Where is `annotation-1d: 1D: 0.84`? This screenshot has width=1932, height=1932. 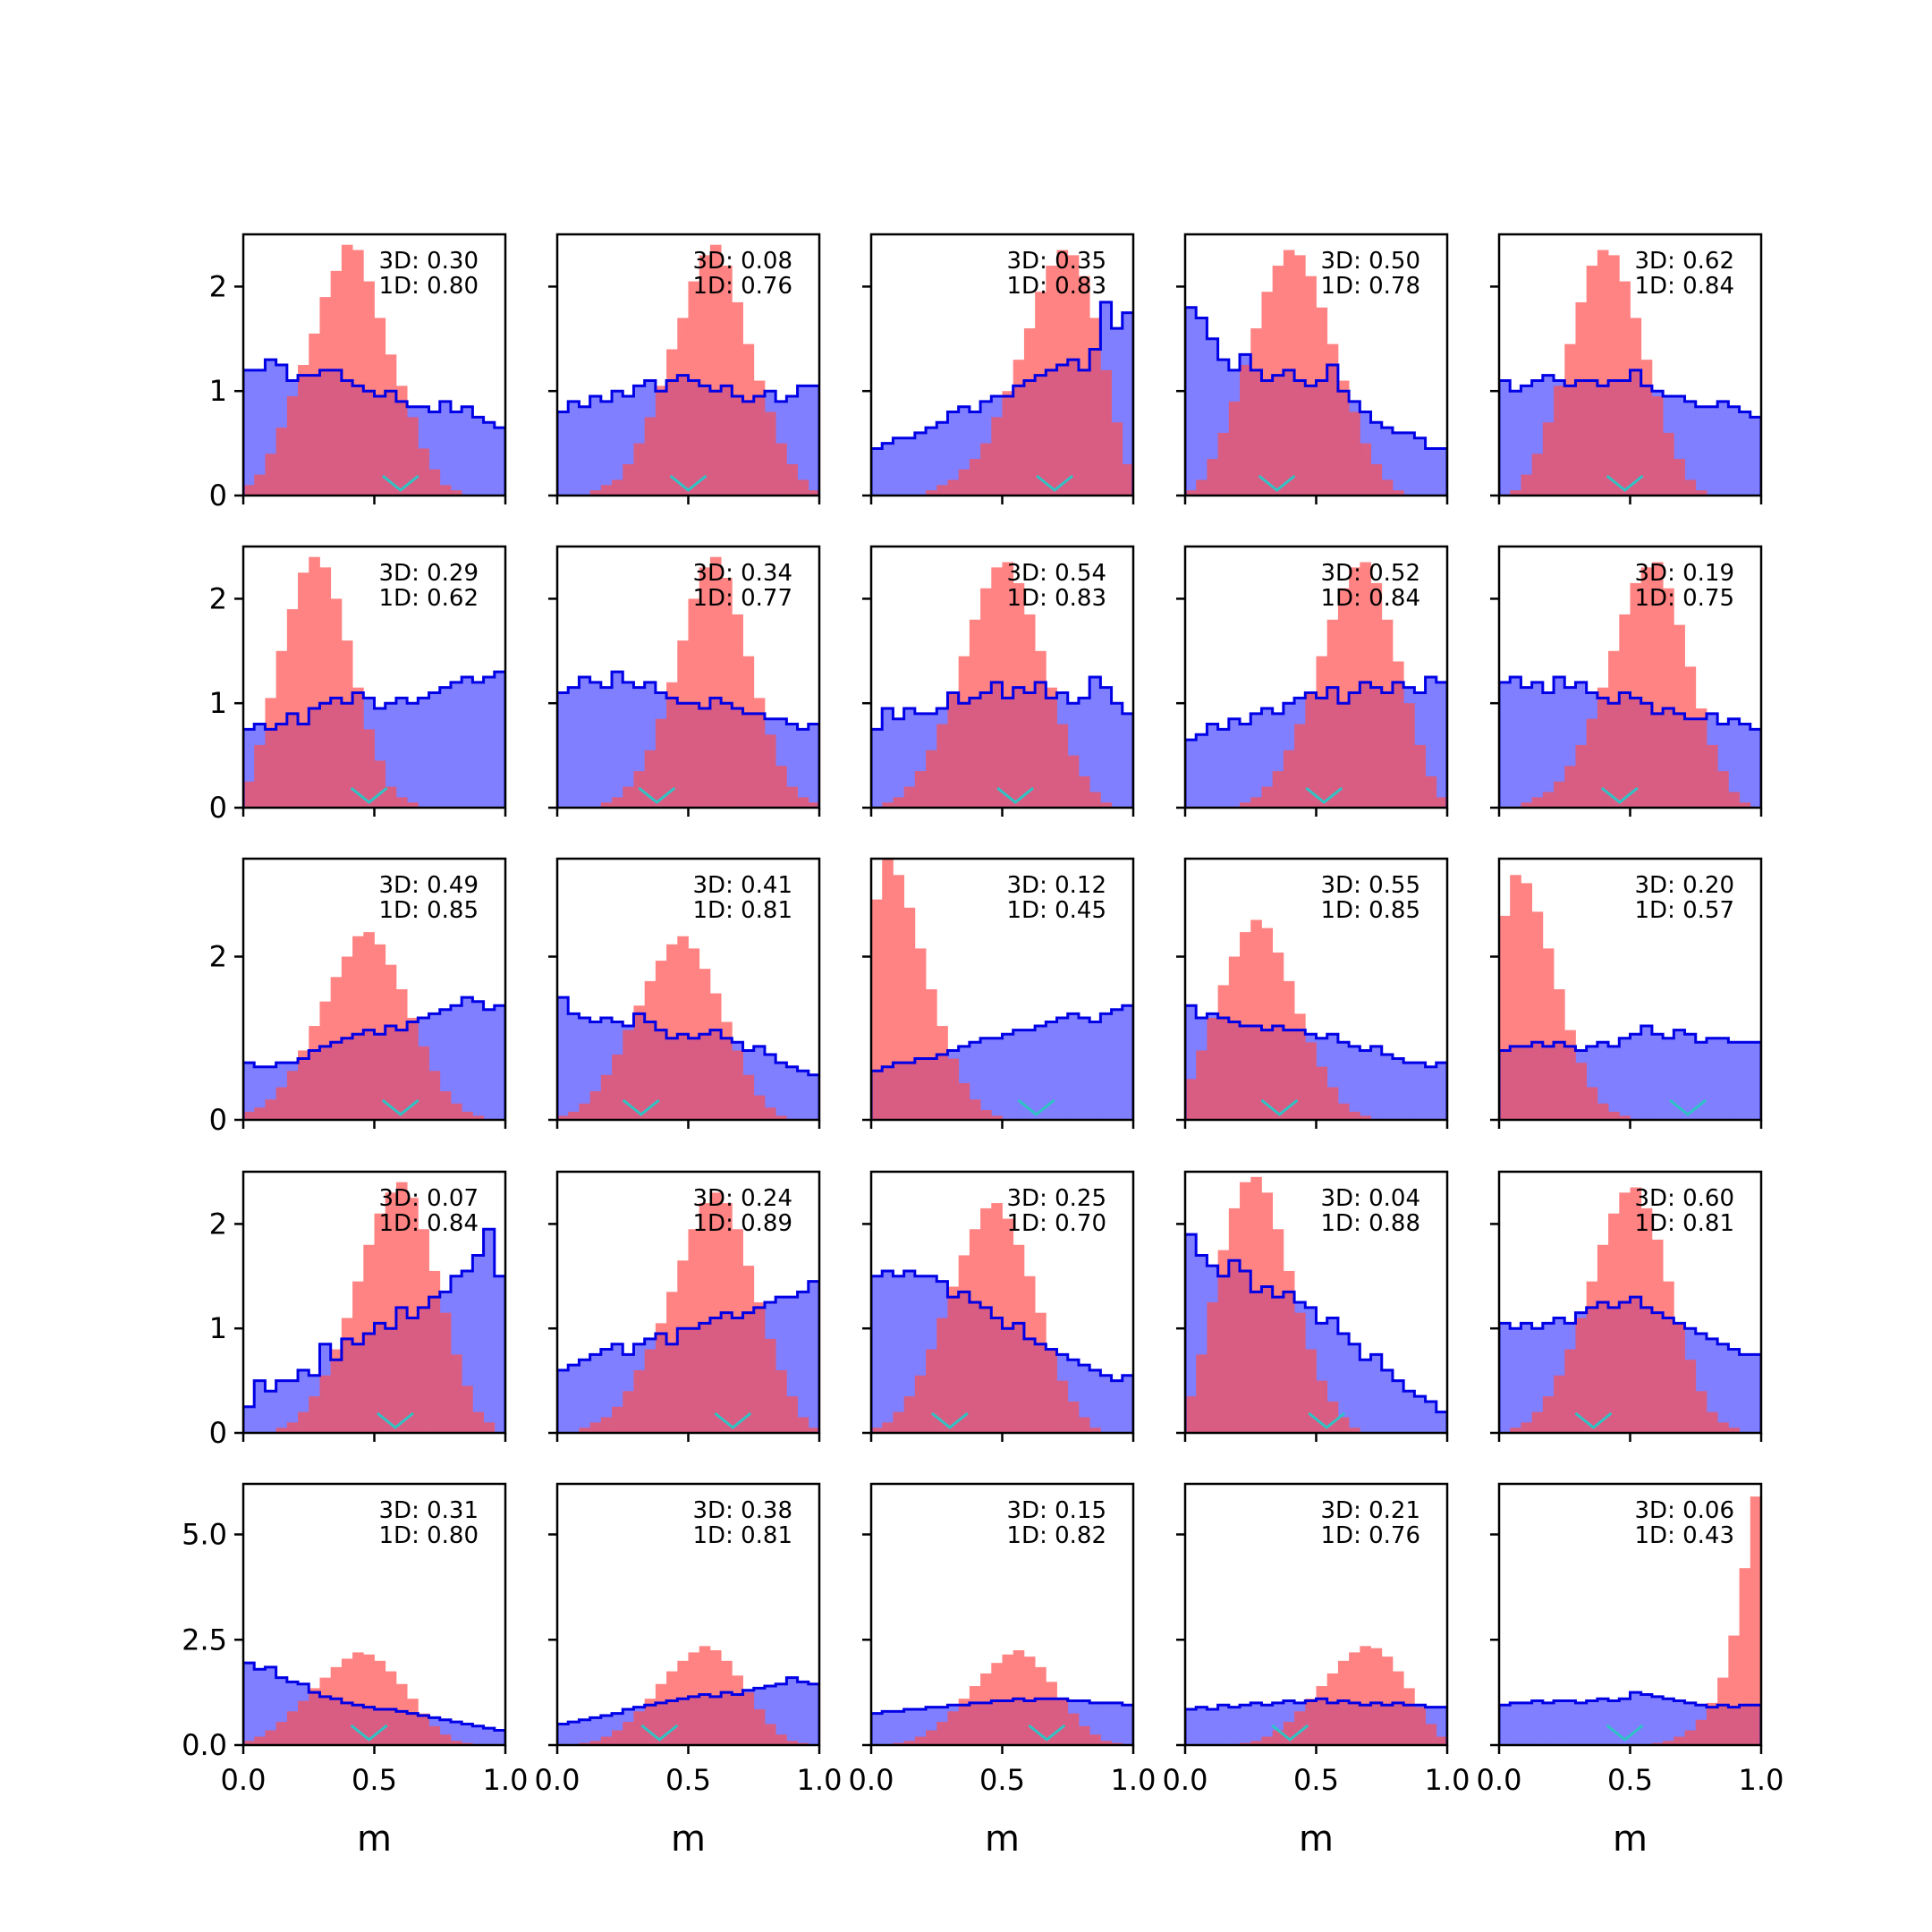 annotation-1d: 1D: 0.84 is located at coordinates (1370, 598).